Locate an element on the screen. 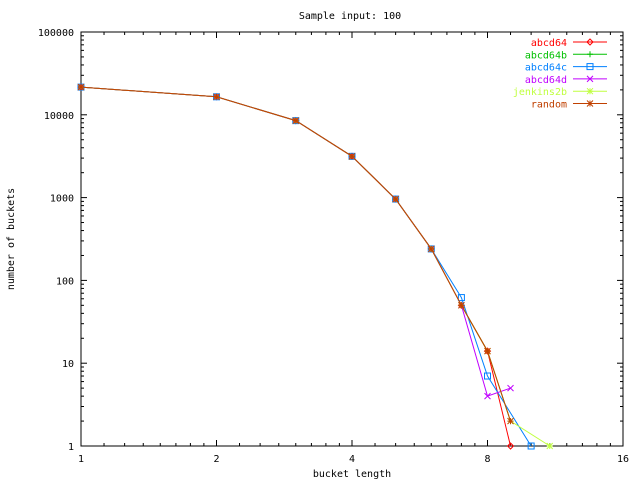  x-tick-label: 4 is located at coordinates (352, 459).